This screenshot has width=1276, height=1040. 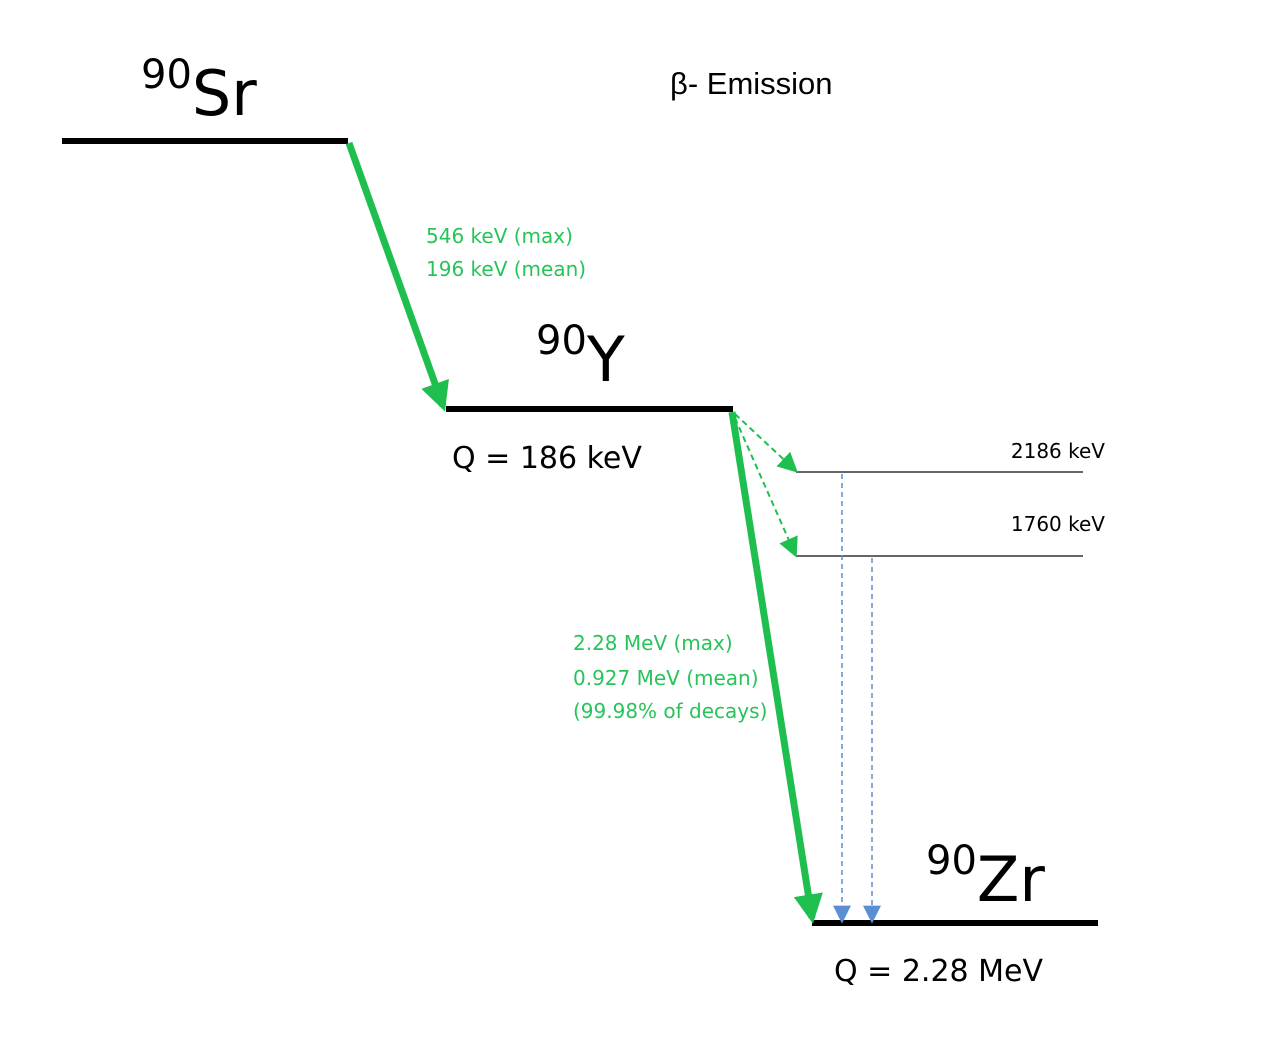 I want to click on sr-to-y-mean-energy: 196 keV (mean), so click(x=506, y=269).